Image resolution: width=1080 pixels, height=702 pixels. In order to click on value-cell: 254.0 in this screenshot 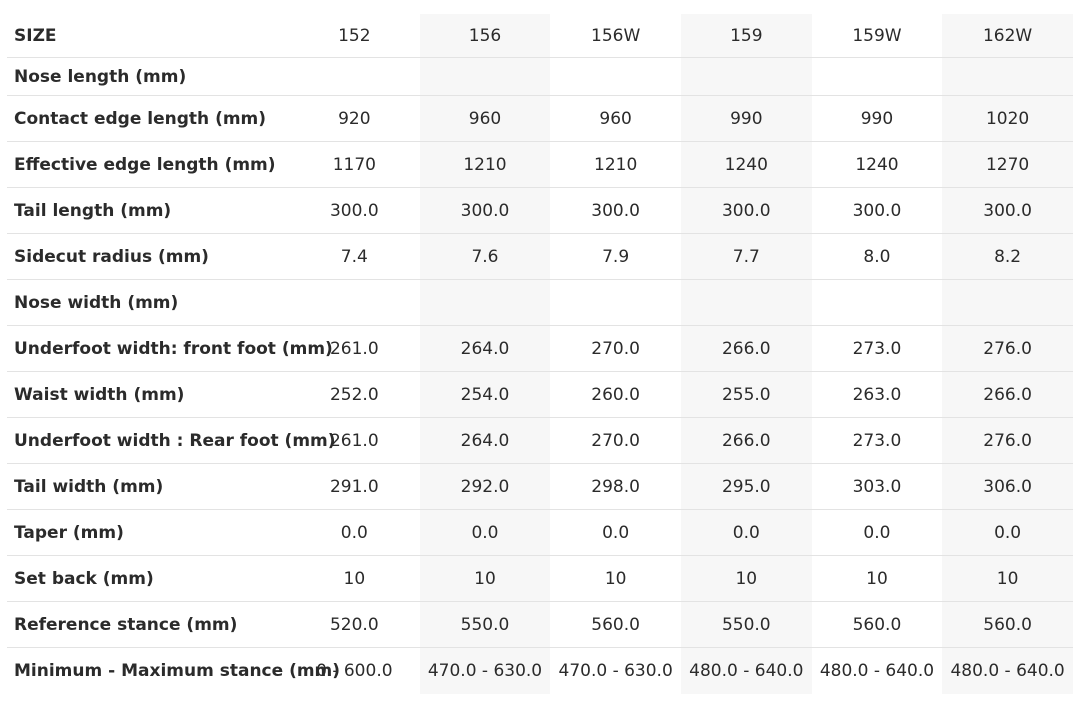, I will do `click(485, 395)`.